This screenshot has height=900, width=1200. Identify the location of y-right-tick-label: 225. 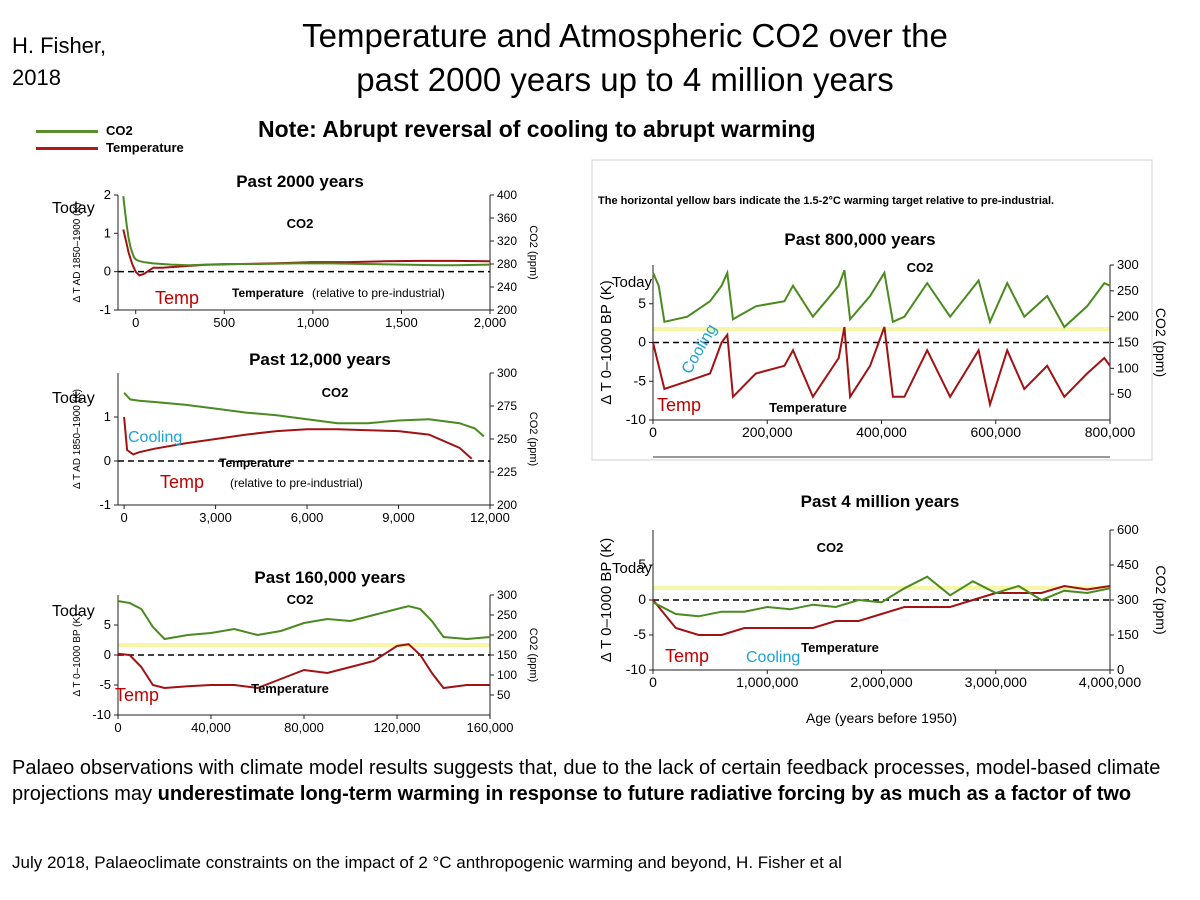
(507, 472).